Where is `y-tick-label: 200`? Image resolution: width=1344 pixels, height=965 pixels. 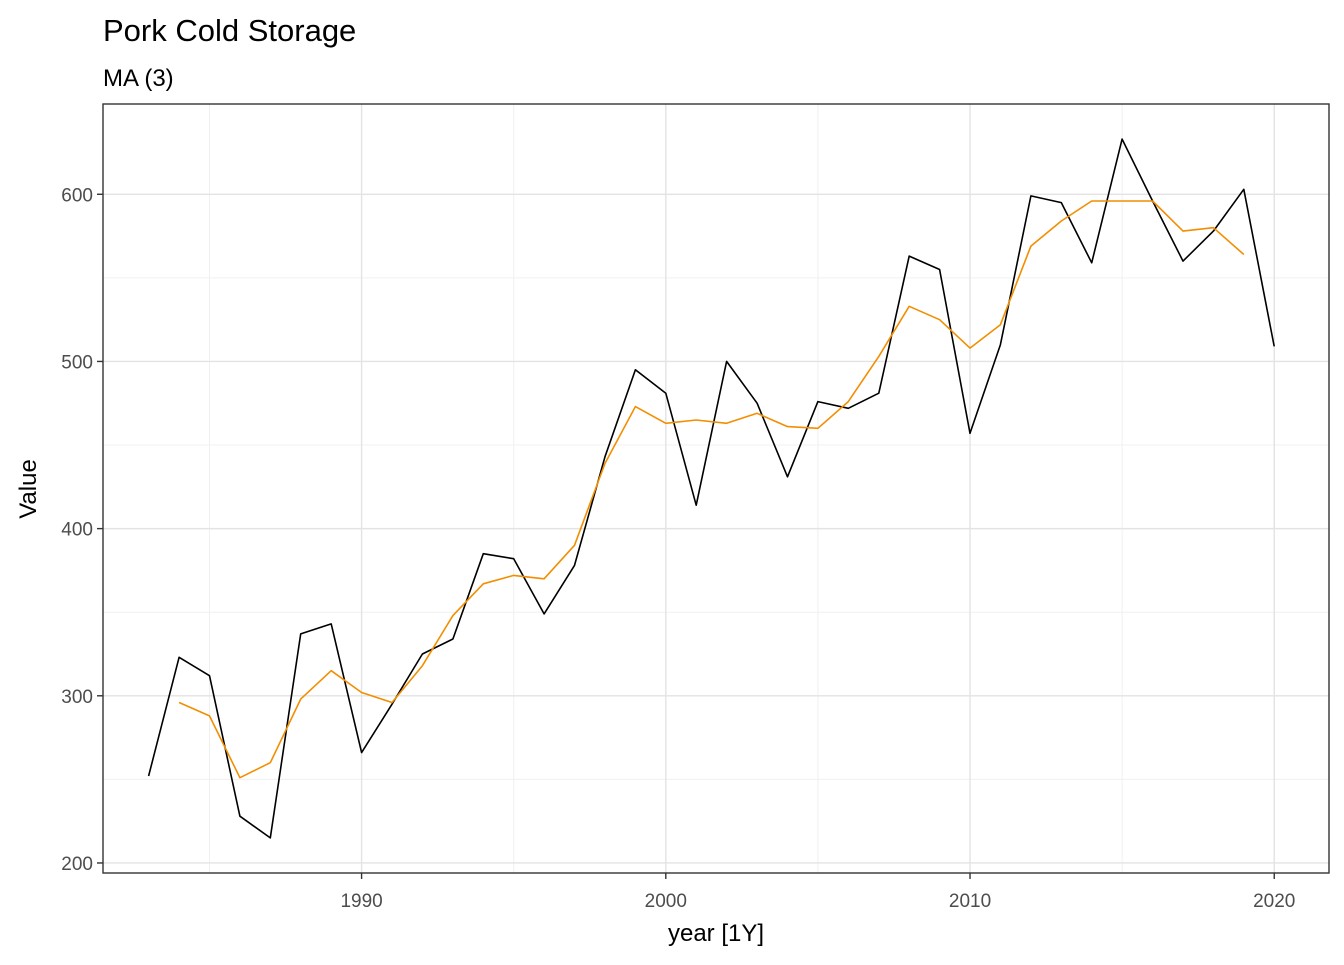
y-tick-label: 200 is located at coordinates (77, 864).